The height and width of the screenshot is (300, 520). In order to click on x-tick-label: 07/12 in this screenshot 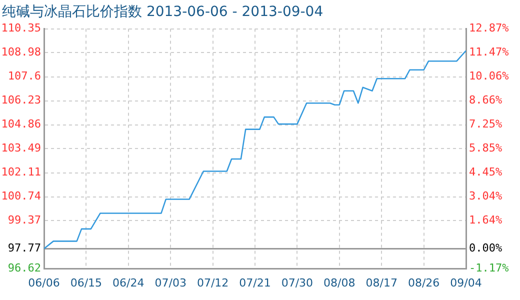, I will do `click(212, 283)`.